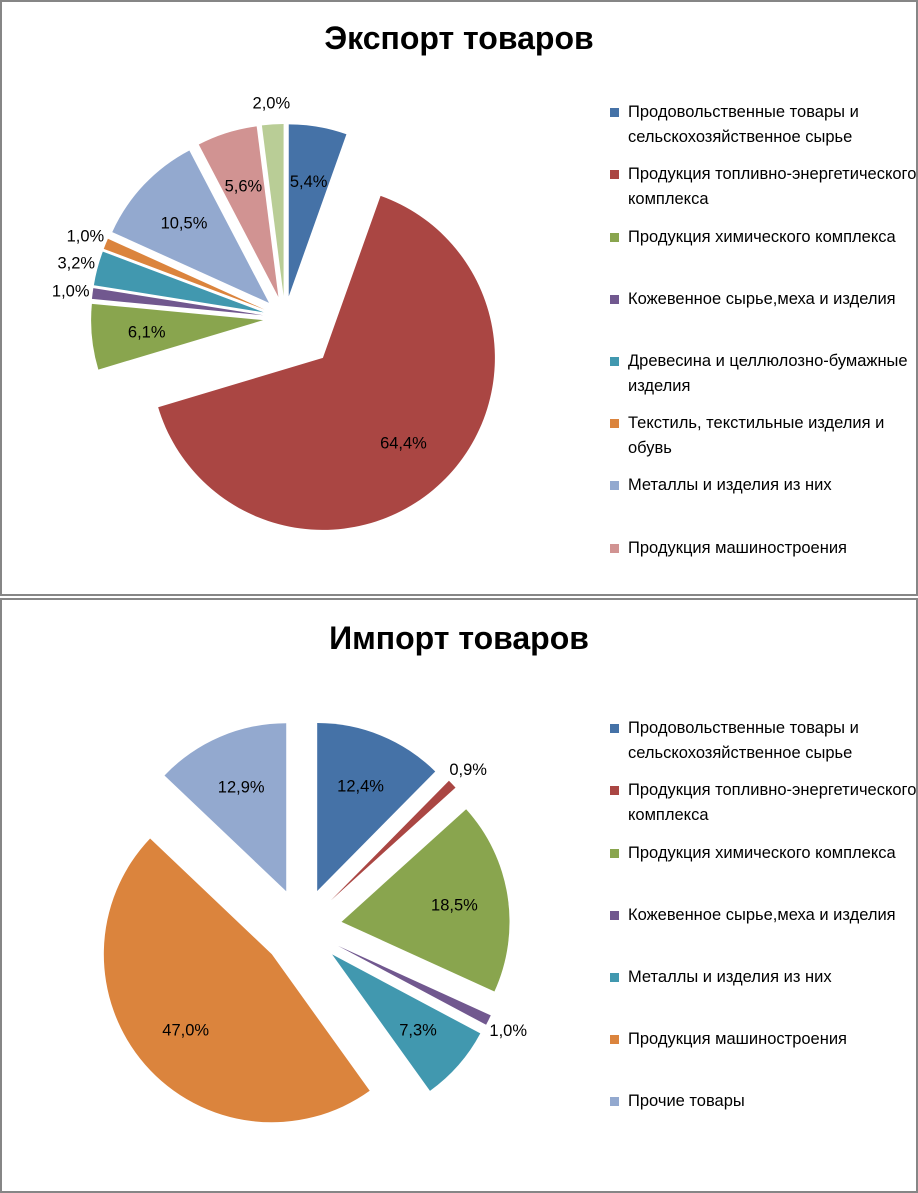  I want to click on import-chart-title: Импорт товаров, so click(459, 638).